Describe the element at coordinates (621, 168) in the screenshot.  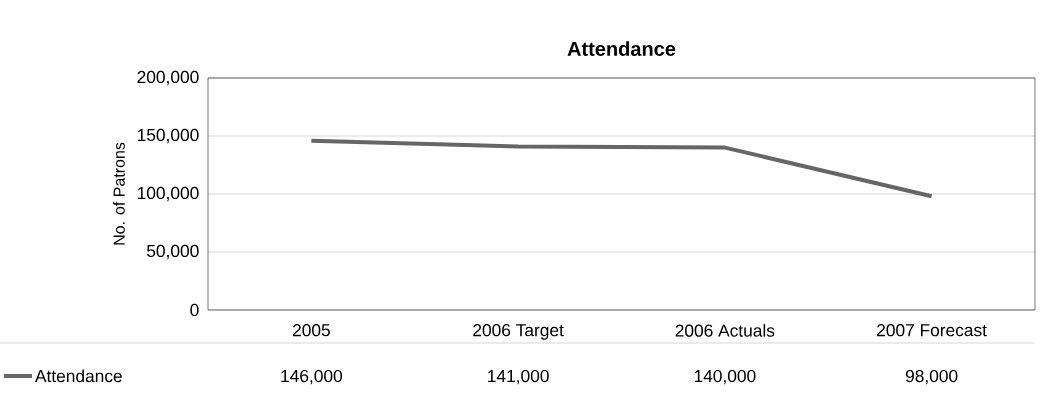
I see `line-series` at that location.